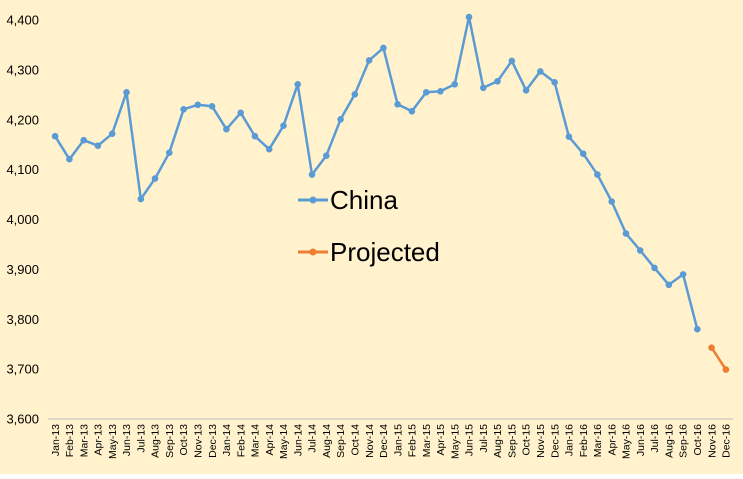  Describe the element at coordinates (385, 252) in the screenshot. I see `legend-label-projected: Projected` at that location.